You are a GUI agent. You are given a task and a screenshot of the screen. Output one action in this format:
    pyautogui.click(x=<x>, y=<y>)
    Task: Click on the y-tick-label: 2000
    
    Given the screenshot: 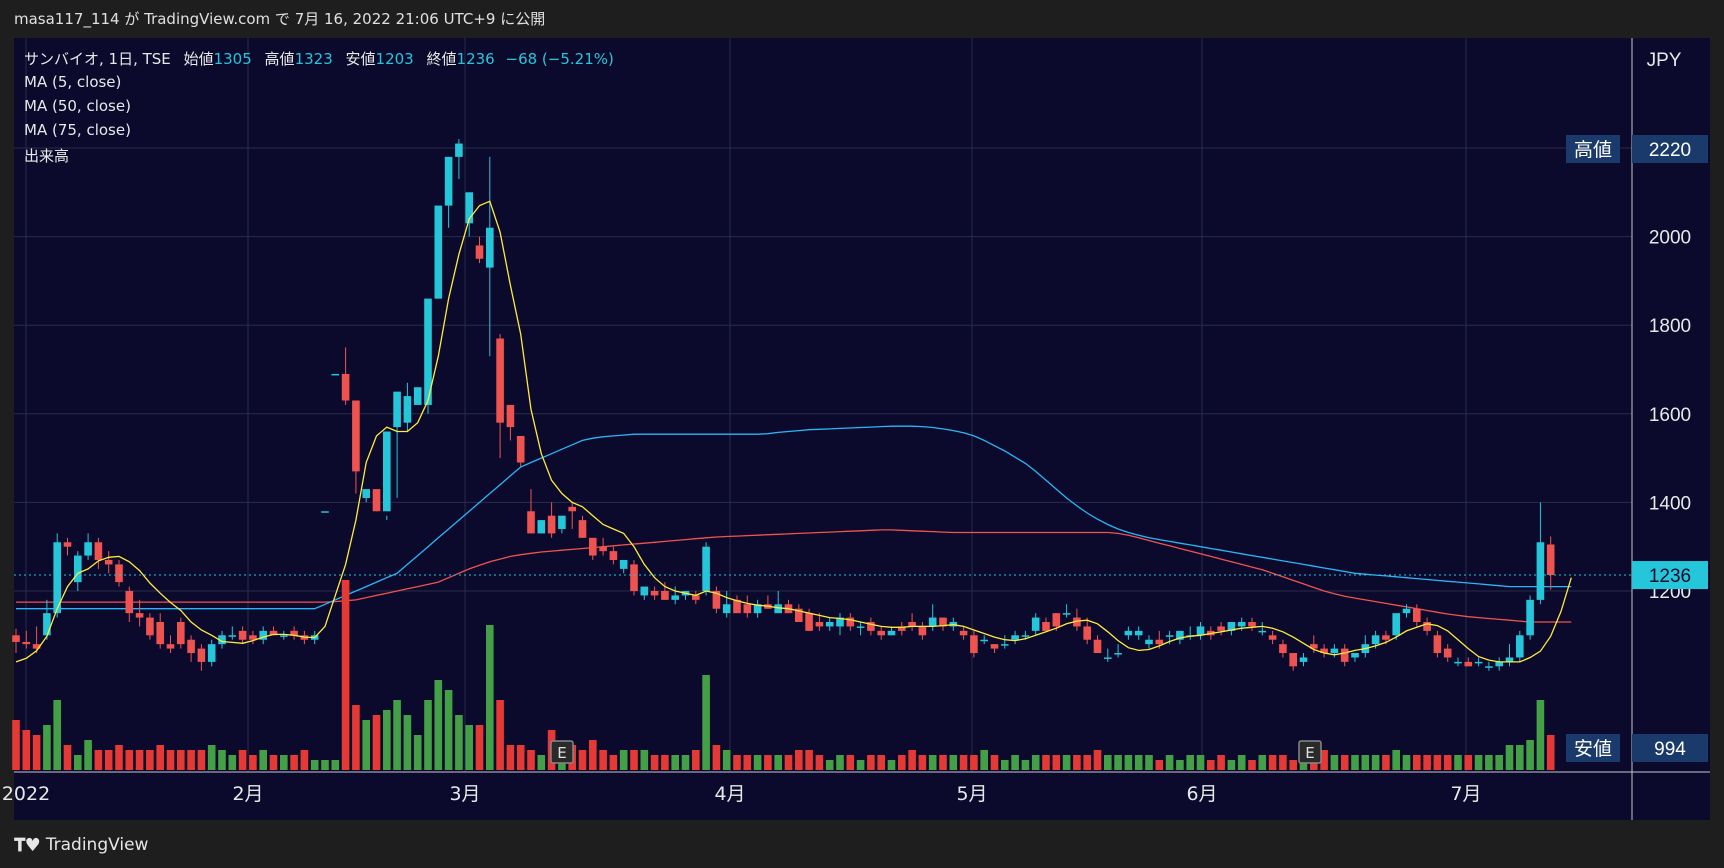 What is the action you would take?
    pyautogui.click(x=1670, y=238)
    